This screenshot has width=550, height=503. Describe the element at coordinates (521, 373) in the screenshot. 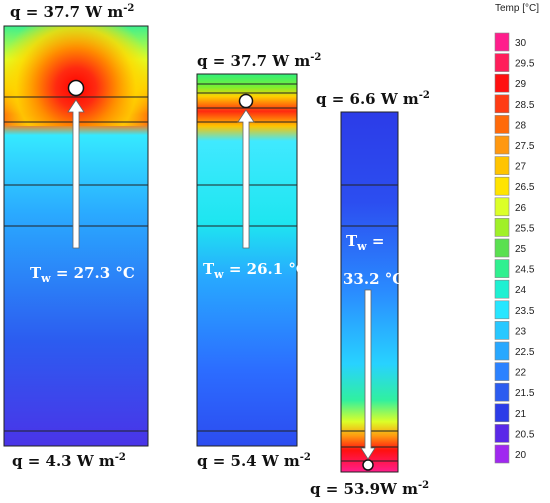

I see `legend-tick-label: 22` at that location.